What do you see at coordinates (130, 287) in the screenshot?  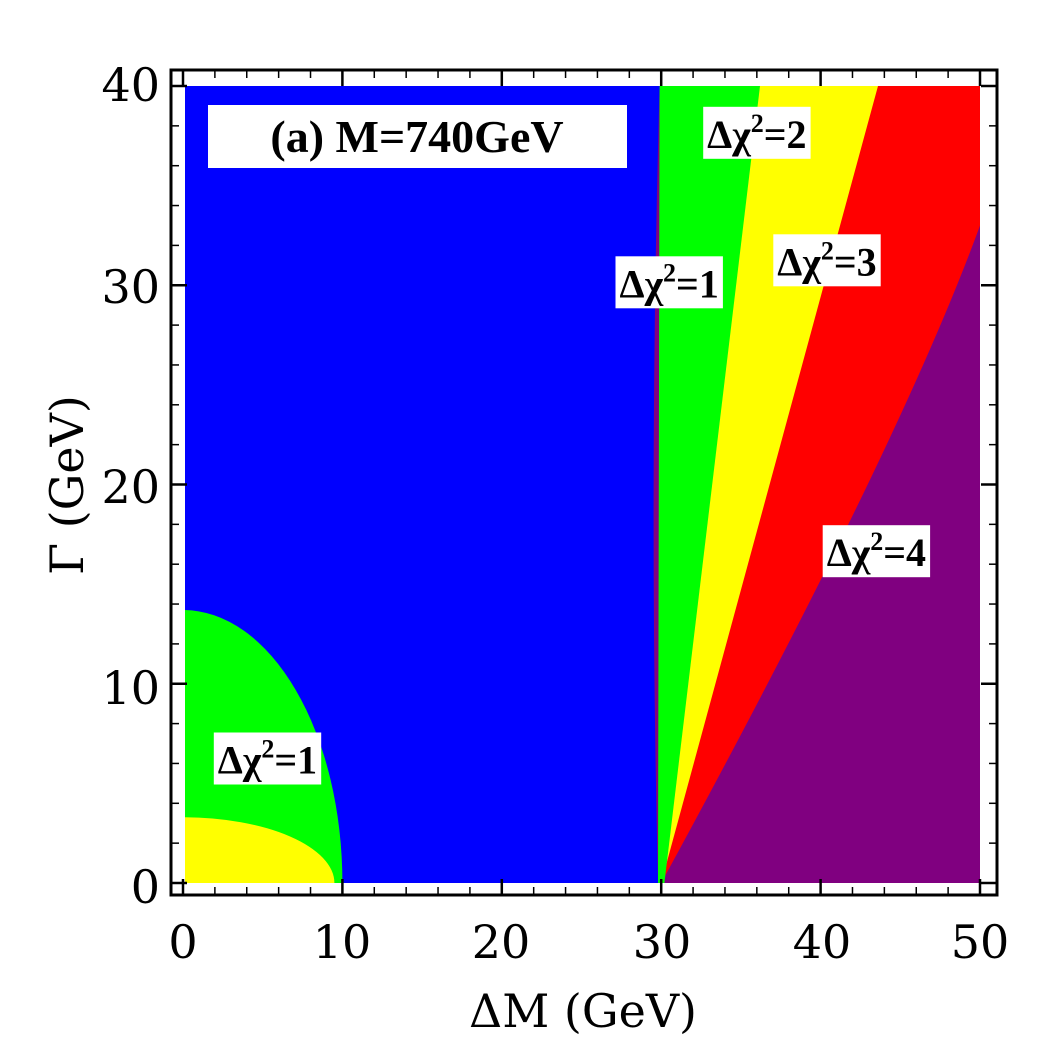 I see `y-tick-label-30: 30` at bounding box center [130, 287].